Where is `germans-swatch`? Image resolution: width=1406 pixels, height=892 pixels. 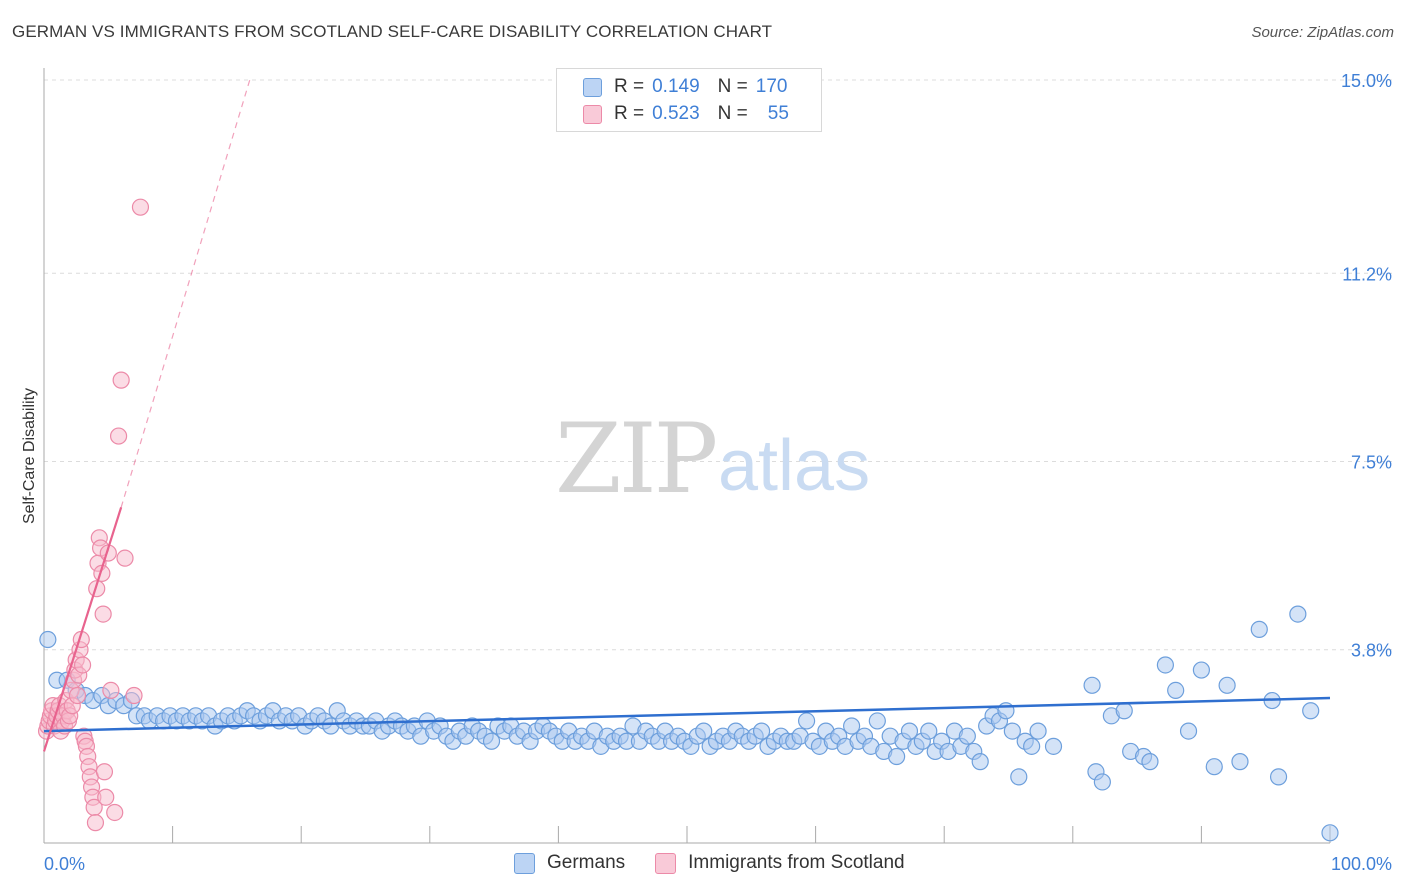
germans-swatch is located at coordinates (524, 863).